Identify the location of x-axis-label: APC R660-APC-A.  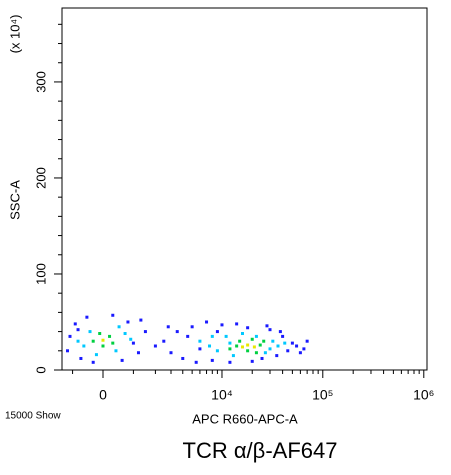
(245, 418).